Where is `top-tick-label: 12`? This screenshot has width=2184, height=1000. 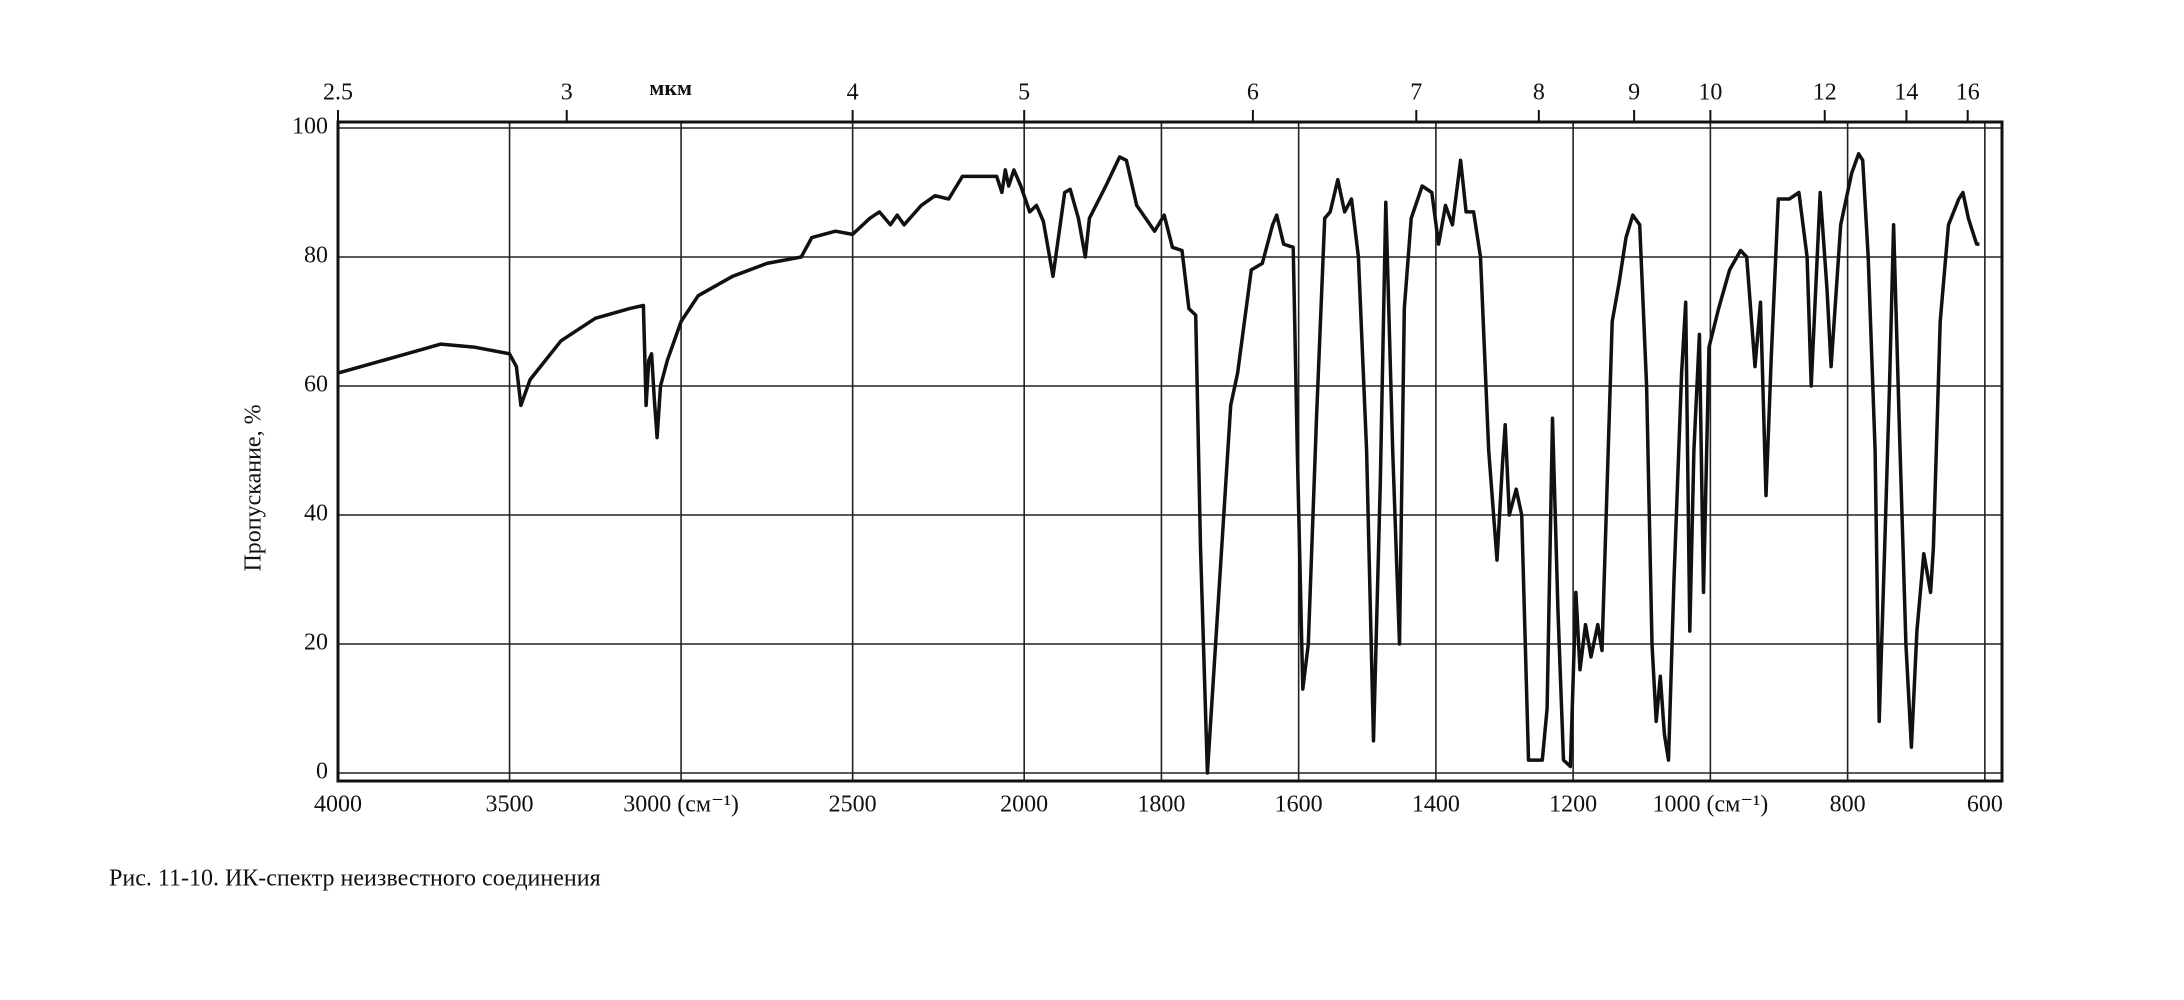
top-tick-label: 12 is located at coordinates (1825, 93).